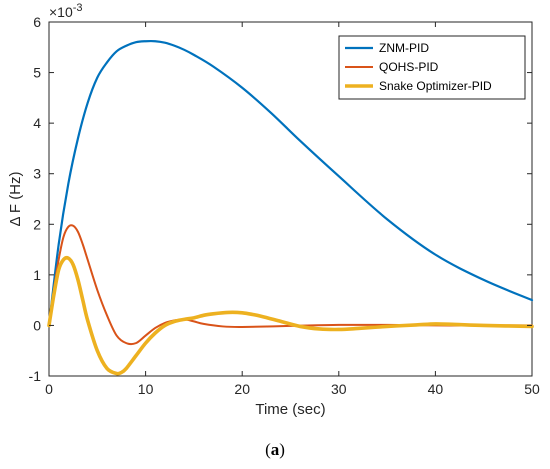 The height and width of the screenshot is (469, 550). What do you see at coordinates (146, 389) in the screenshot?
I see `x-tick-label: 10` at bounding box center [146, 389].